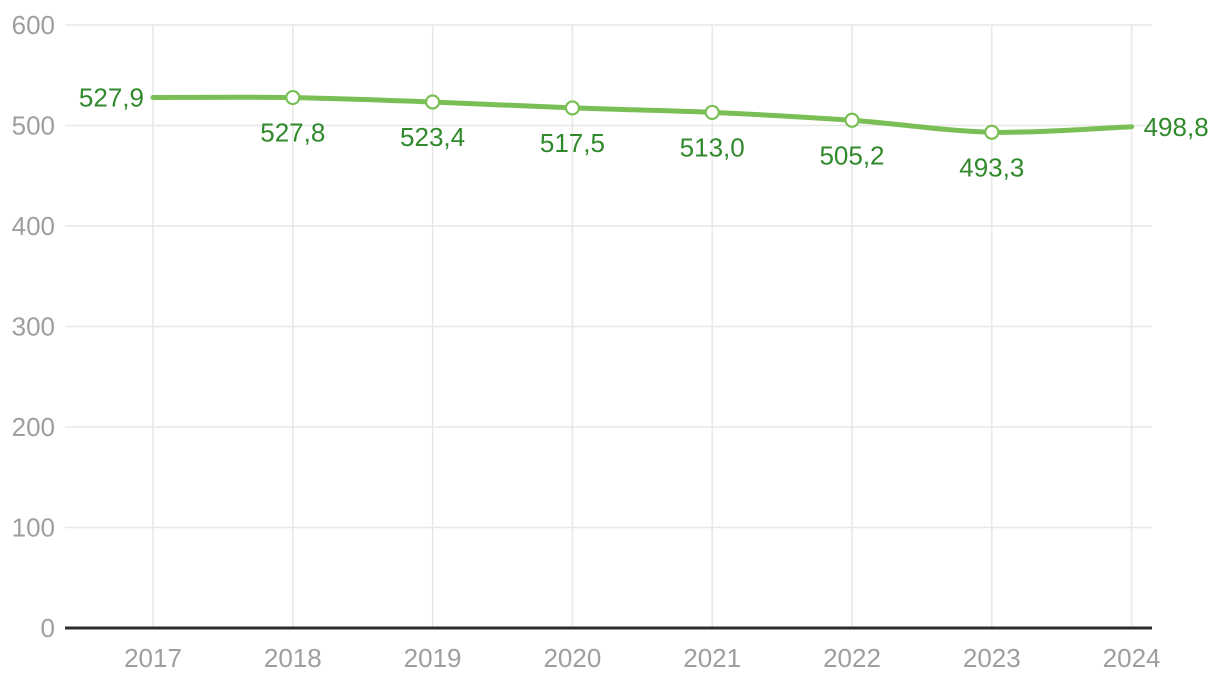  Describe the element at coordinates (48, 628) in the screenshot. I see `y-tick-label: 0` at that location.